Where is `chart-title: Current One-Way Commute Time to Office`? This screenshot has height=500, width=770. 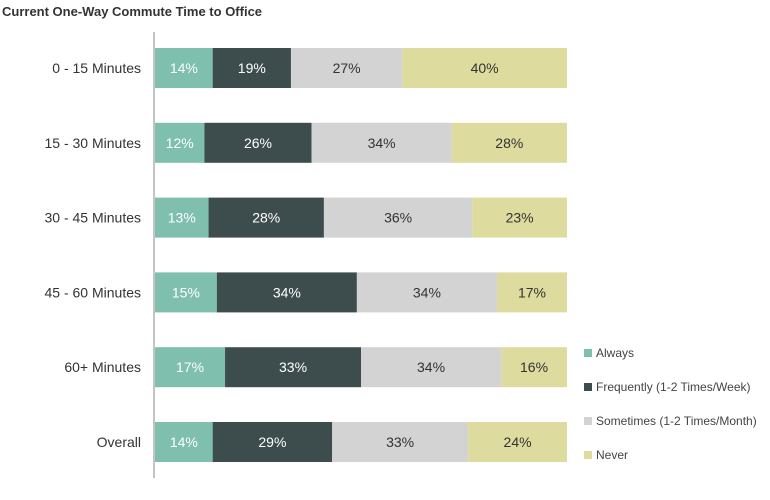
chart-title: Current One-Way Commute Time to Office is located at coordinates (132, 11).